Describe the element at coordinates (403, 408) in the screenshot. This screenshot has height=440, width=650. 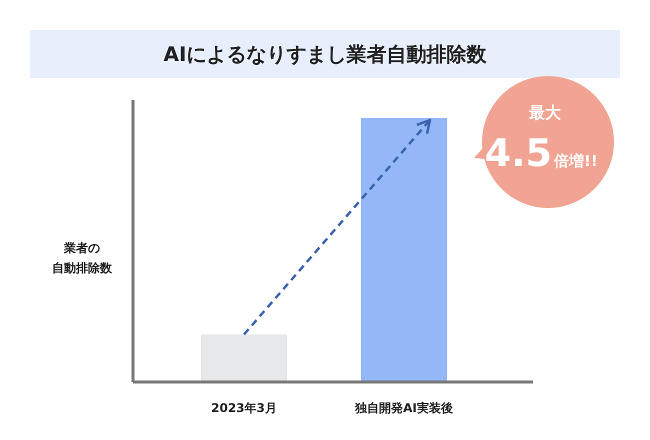
I see `x-tick-label: 独自開発AI実装後` at that location.